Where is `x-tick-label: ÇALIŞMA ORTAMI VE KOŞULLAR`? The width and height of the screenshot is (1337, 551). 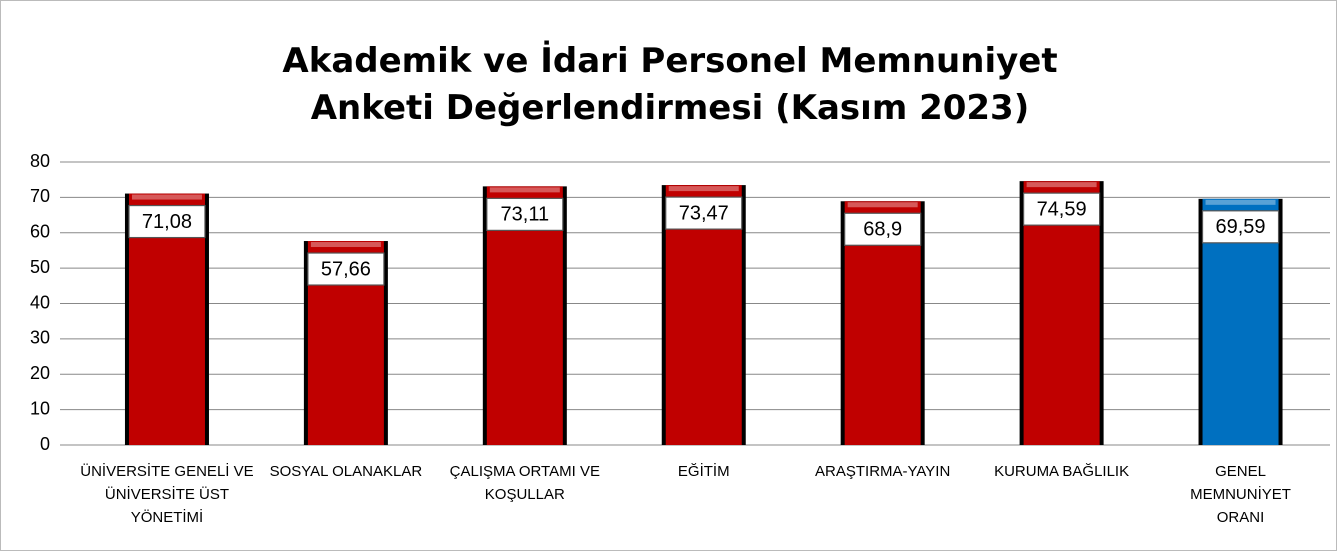
x-tick-label: ÇALIŞMA ORTAMI VE KOŞULLAR is located at coordinates (524, 483).